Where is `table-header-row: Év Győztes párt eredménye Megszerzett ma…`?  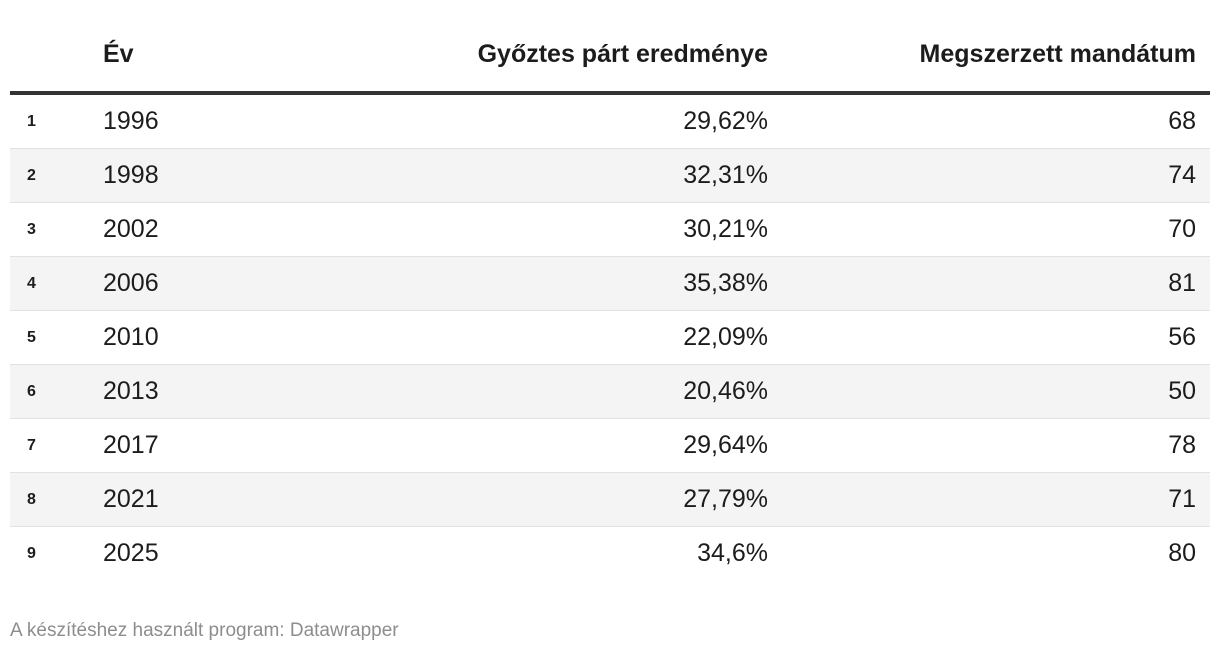
table-header-row: Év Győztes párt eredménye Megszerzett ma… is located at coordinates (610, 47).